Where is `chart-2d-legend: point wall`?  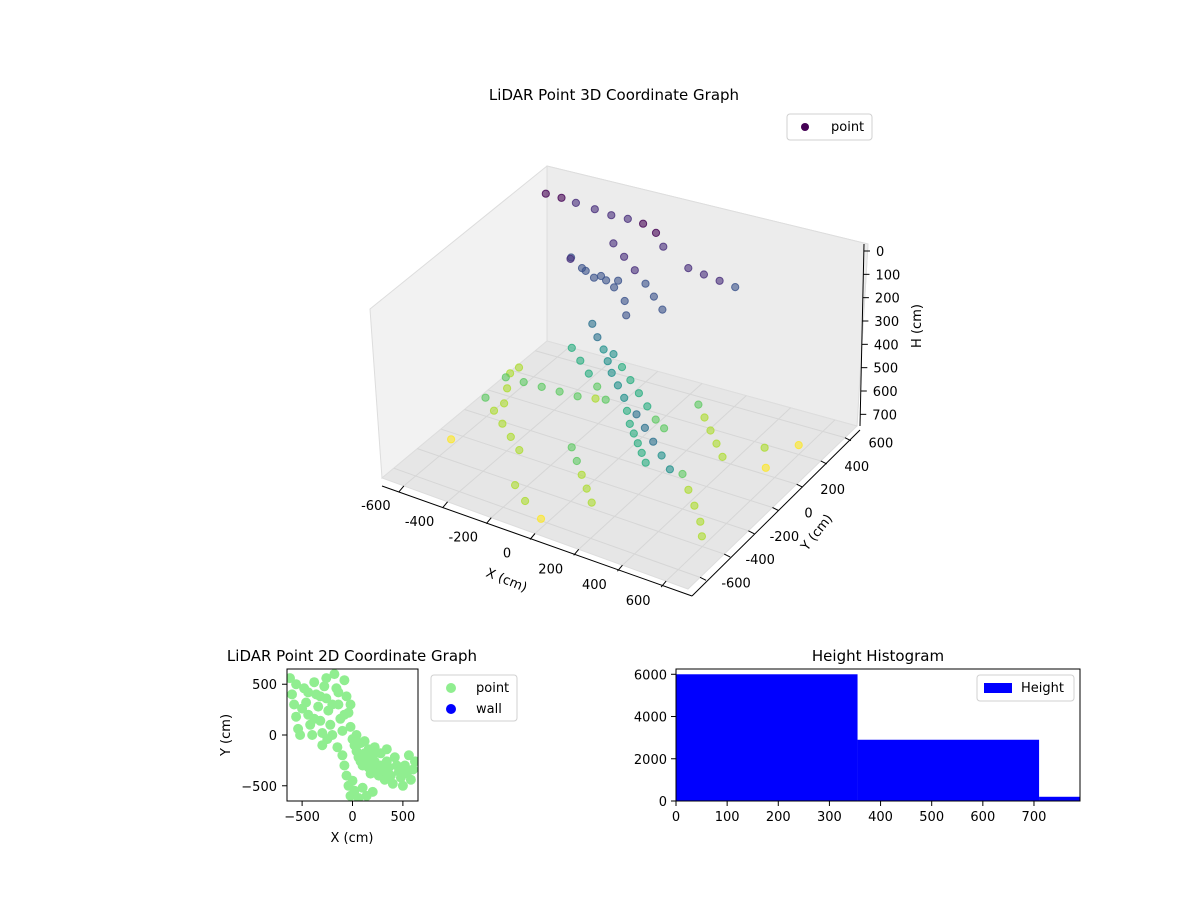
chart-2d-legend: point wall is located at coordinates (474, 698).